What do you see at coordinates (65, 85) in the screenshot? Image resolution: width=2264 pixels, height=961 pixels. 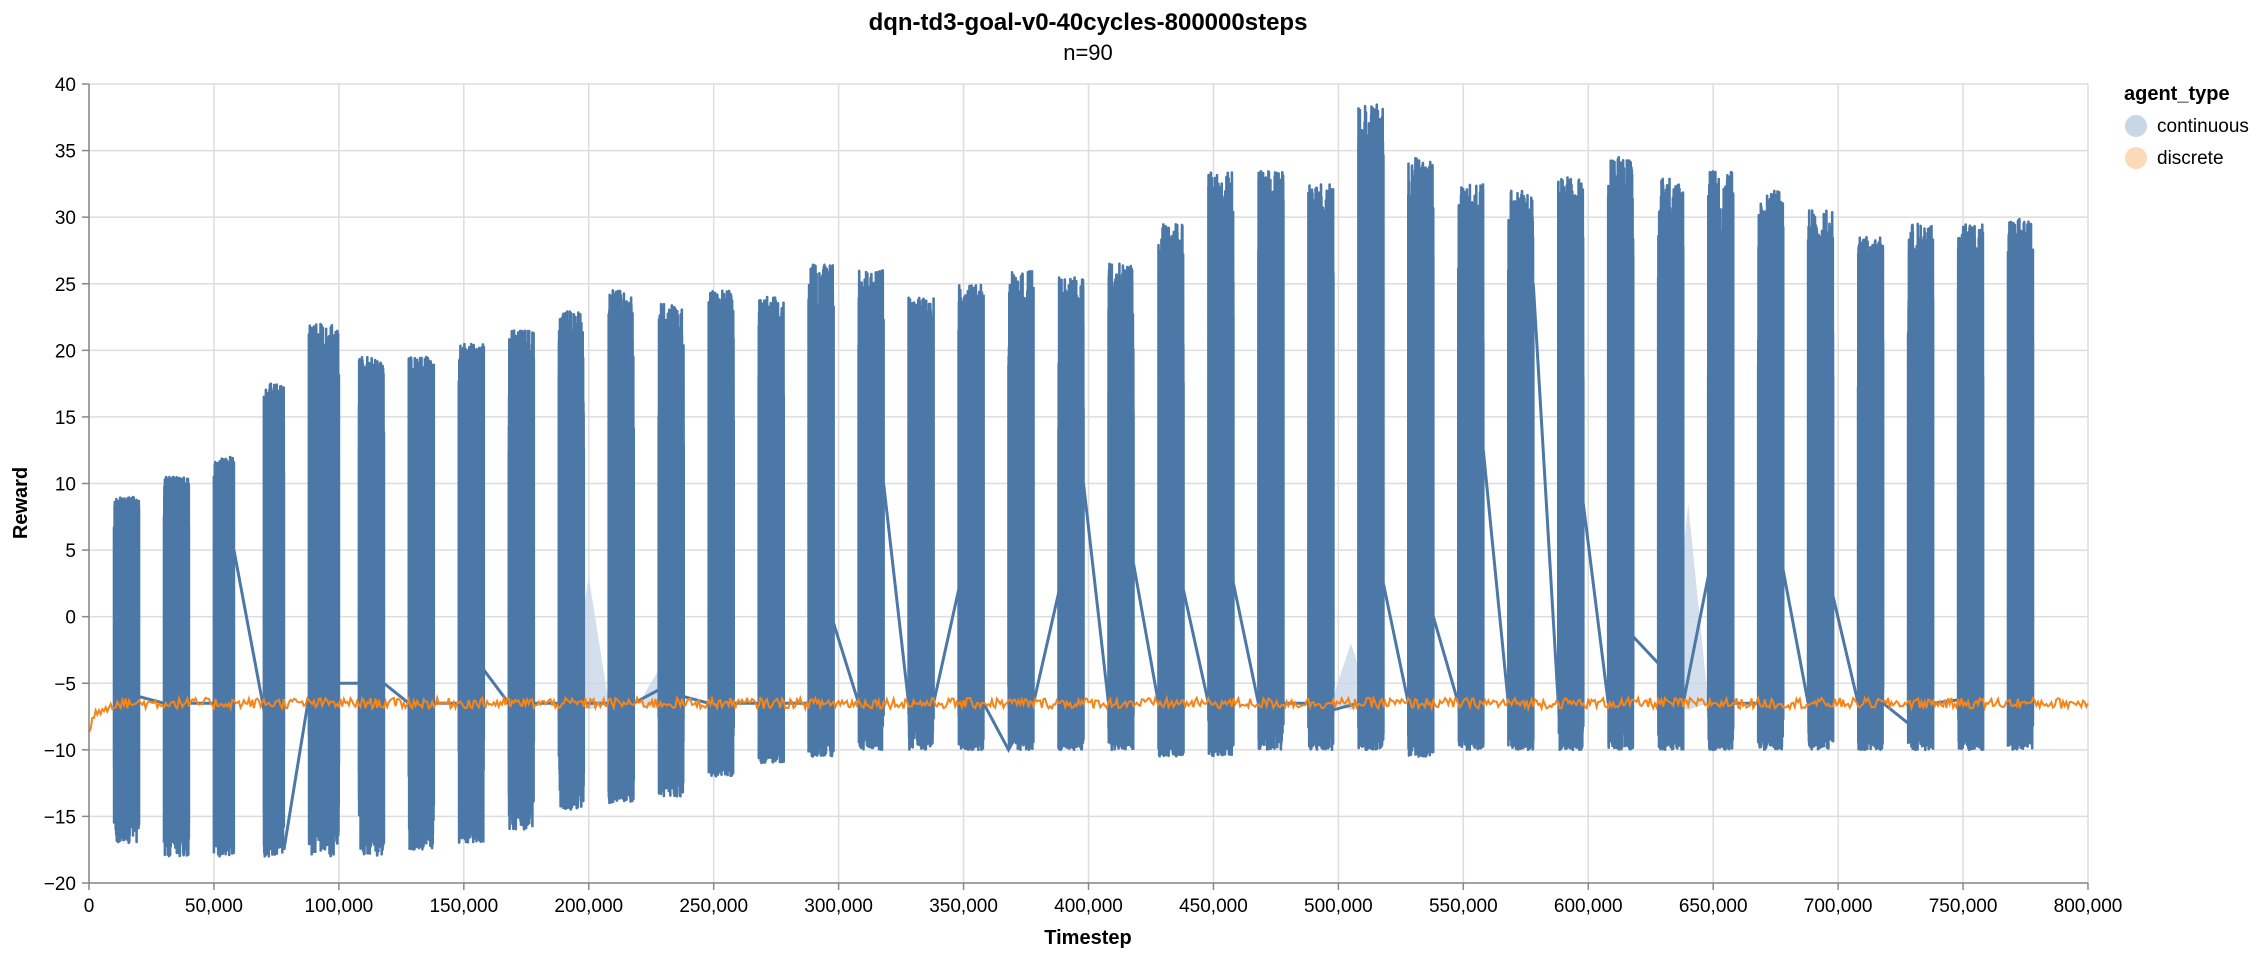 I see `y-tick-label: 40` at bounding box center [65, 85].